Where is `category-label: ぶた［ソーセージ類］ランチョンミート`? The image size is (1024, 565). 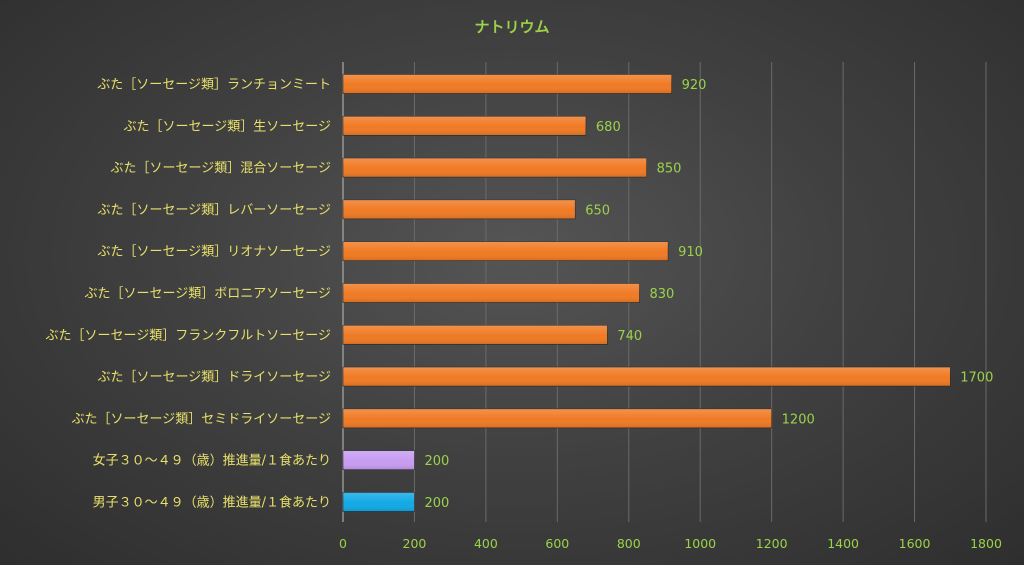
category-label: ぶた［ソーセージ類］ランチョンミート is located at coordinates (214, 85).